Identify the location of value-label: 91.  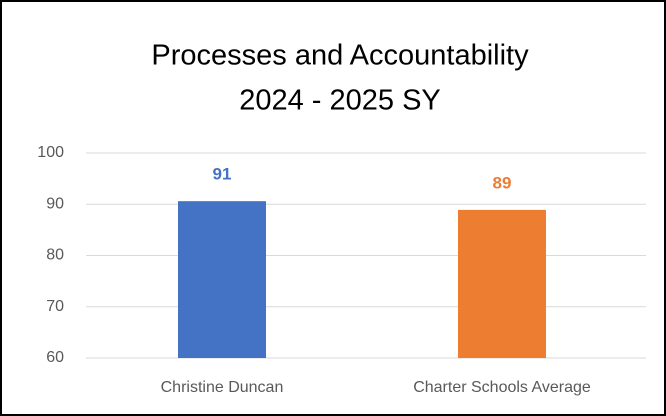
(222, 174).